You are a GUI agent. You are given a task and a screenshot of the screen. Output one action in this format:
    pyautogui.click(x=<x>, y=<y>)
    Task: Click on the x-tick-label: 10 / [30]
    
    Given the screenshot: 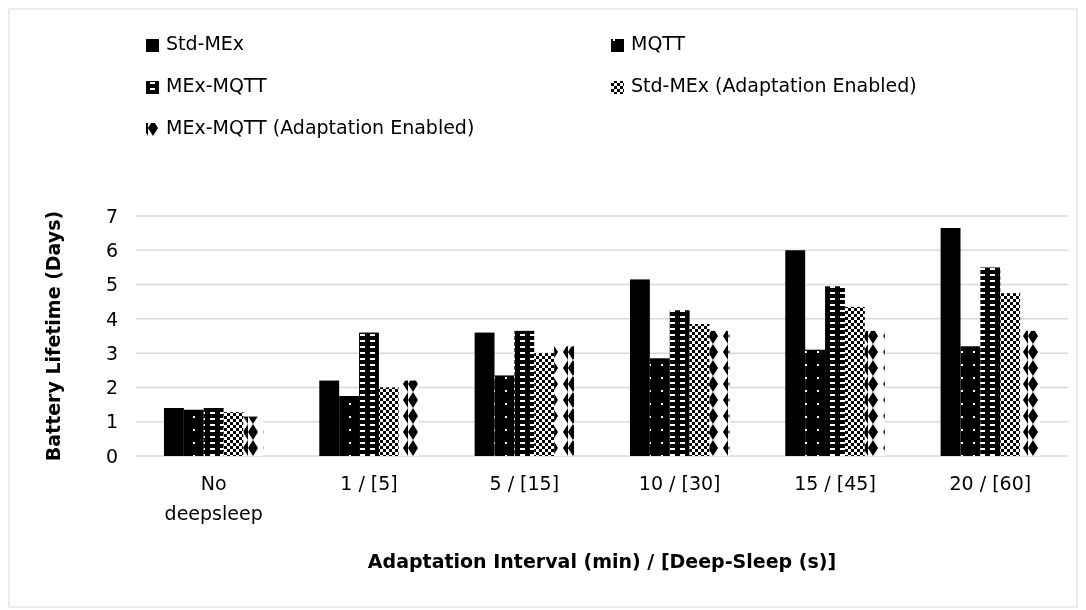 What is the action you would take?
    pyautogui.click(x=679, y=483)
    